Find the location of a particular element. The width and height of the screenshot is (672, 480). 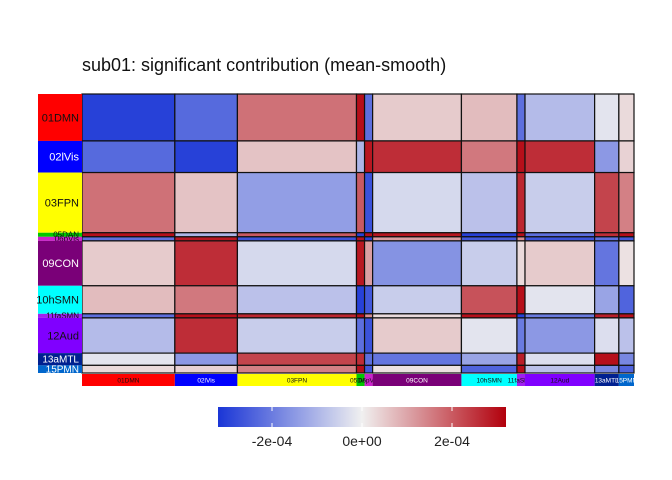

col-network-label: 11faSMN is located at coordinates (521, 381).